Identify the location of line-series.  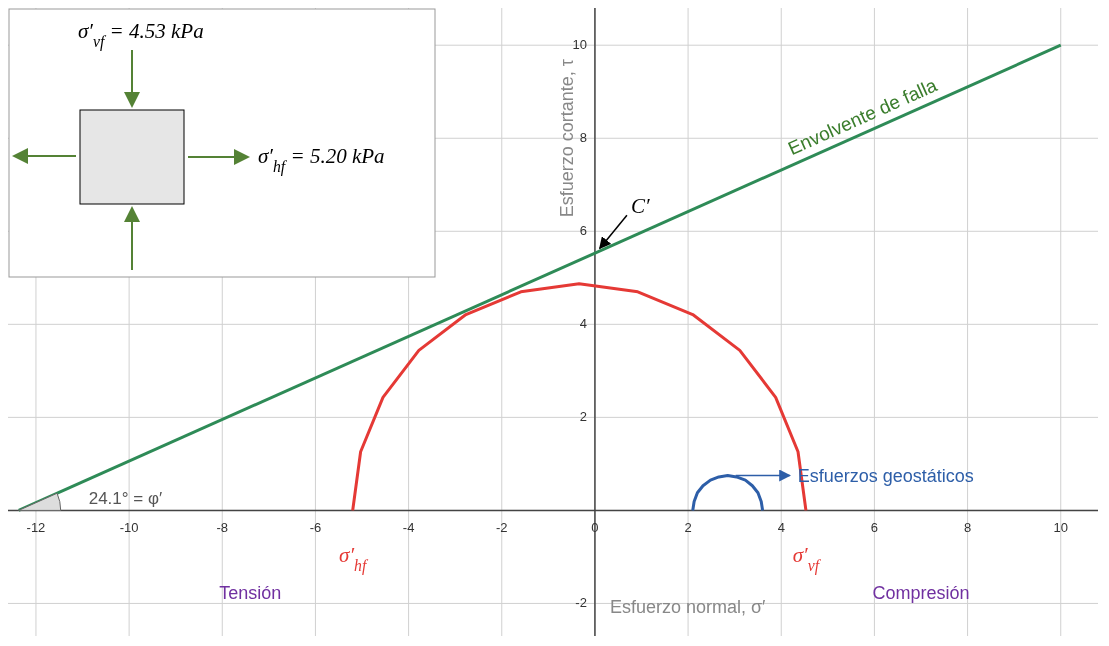
(728, 493).